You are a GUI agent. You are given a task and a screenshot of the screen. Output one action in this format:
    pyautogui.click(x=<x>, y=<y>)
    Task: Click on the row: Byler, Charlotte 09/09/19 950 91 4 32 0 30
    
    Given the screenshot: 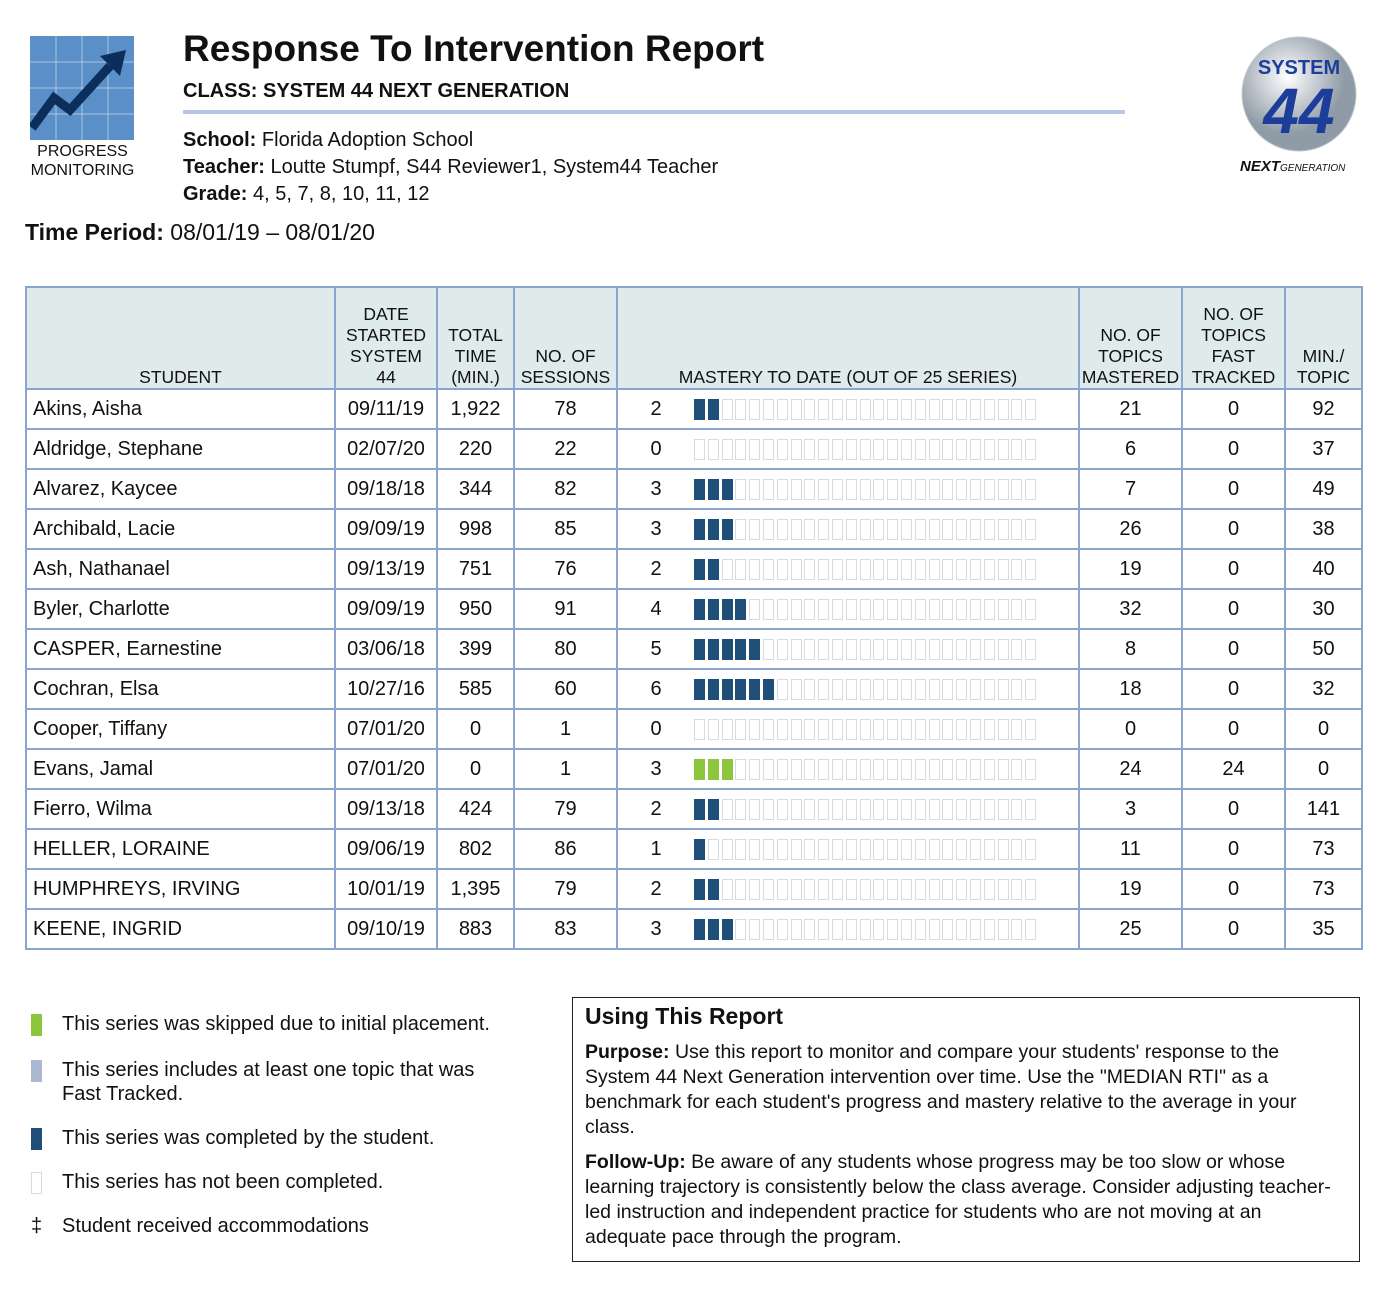 What is the action you would take?
    pyautogui.click(x=694, y=609)
    